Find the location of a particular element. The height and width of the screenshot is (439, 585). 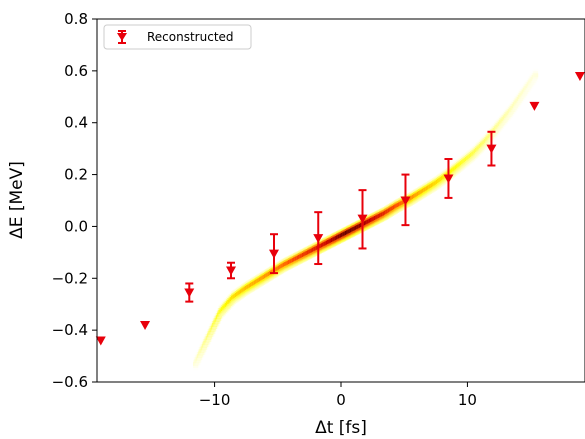

x-tick-label: −10 is located at coordinates (215, 400).